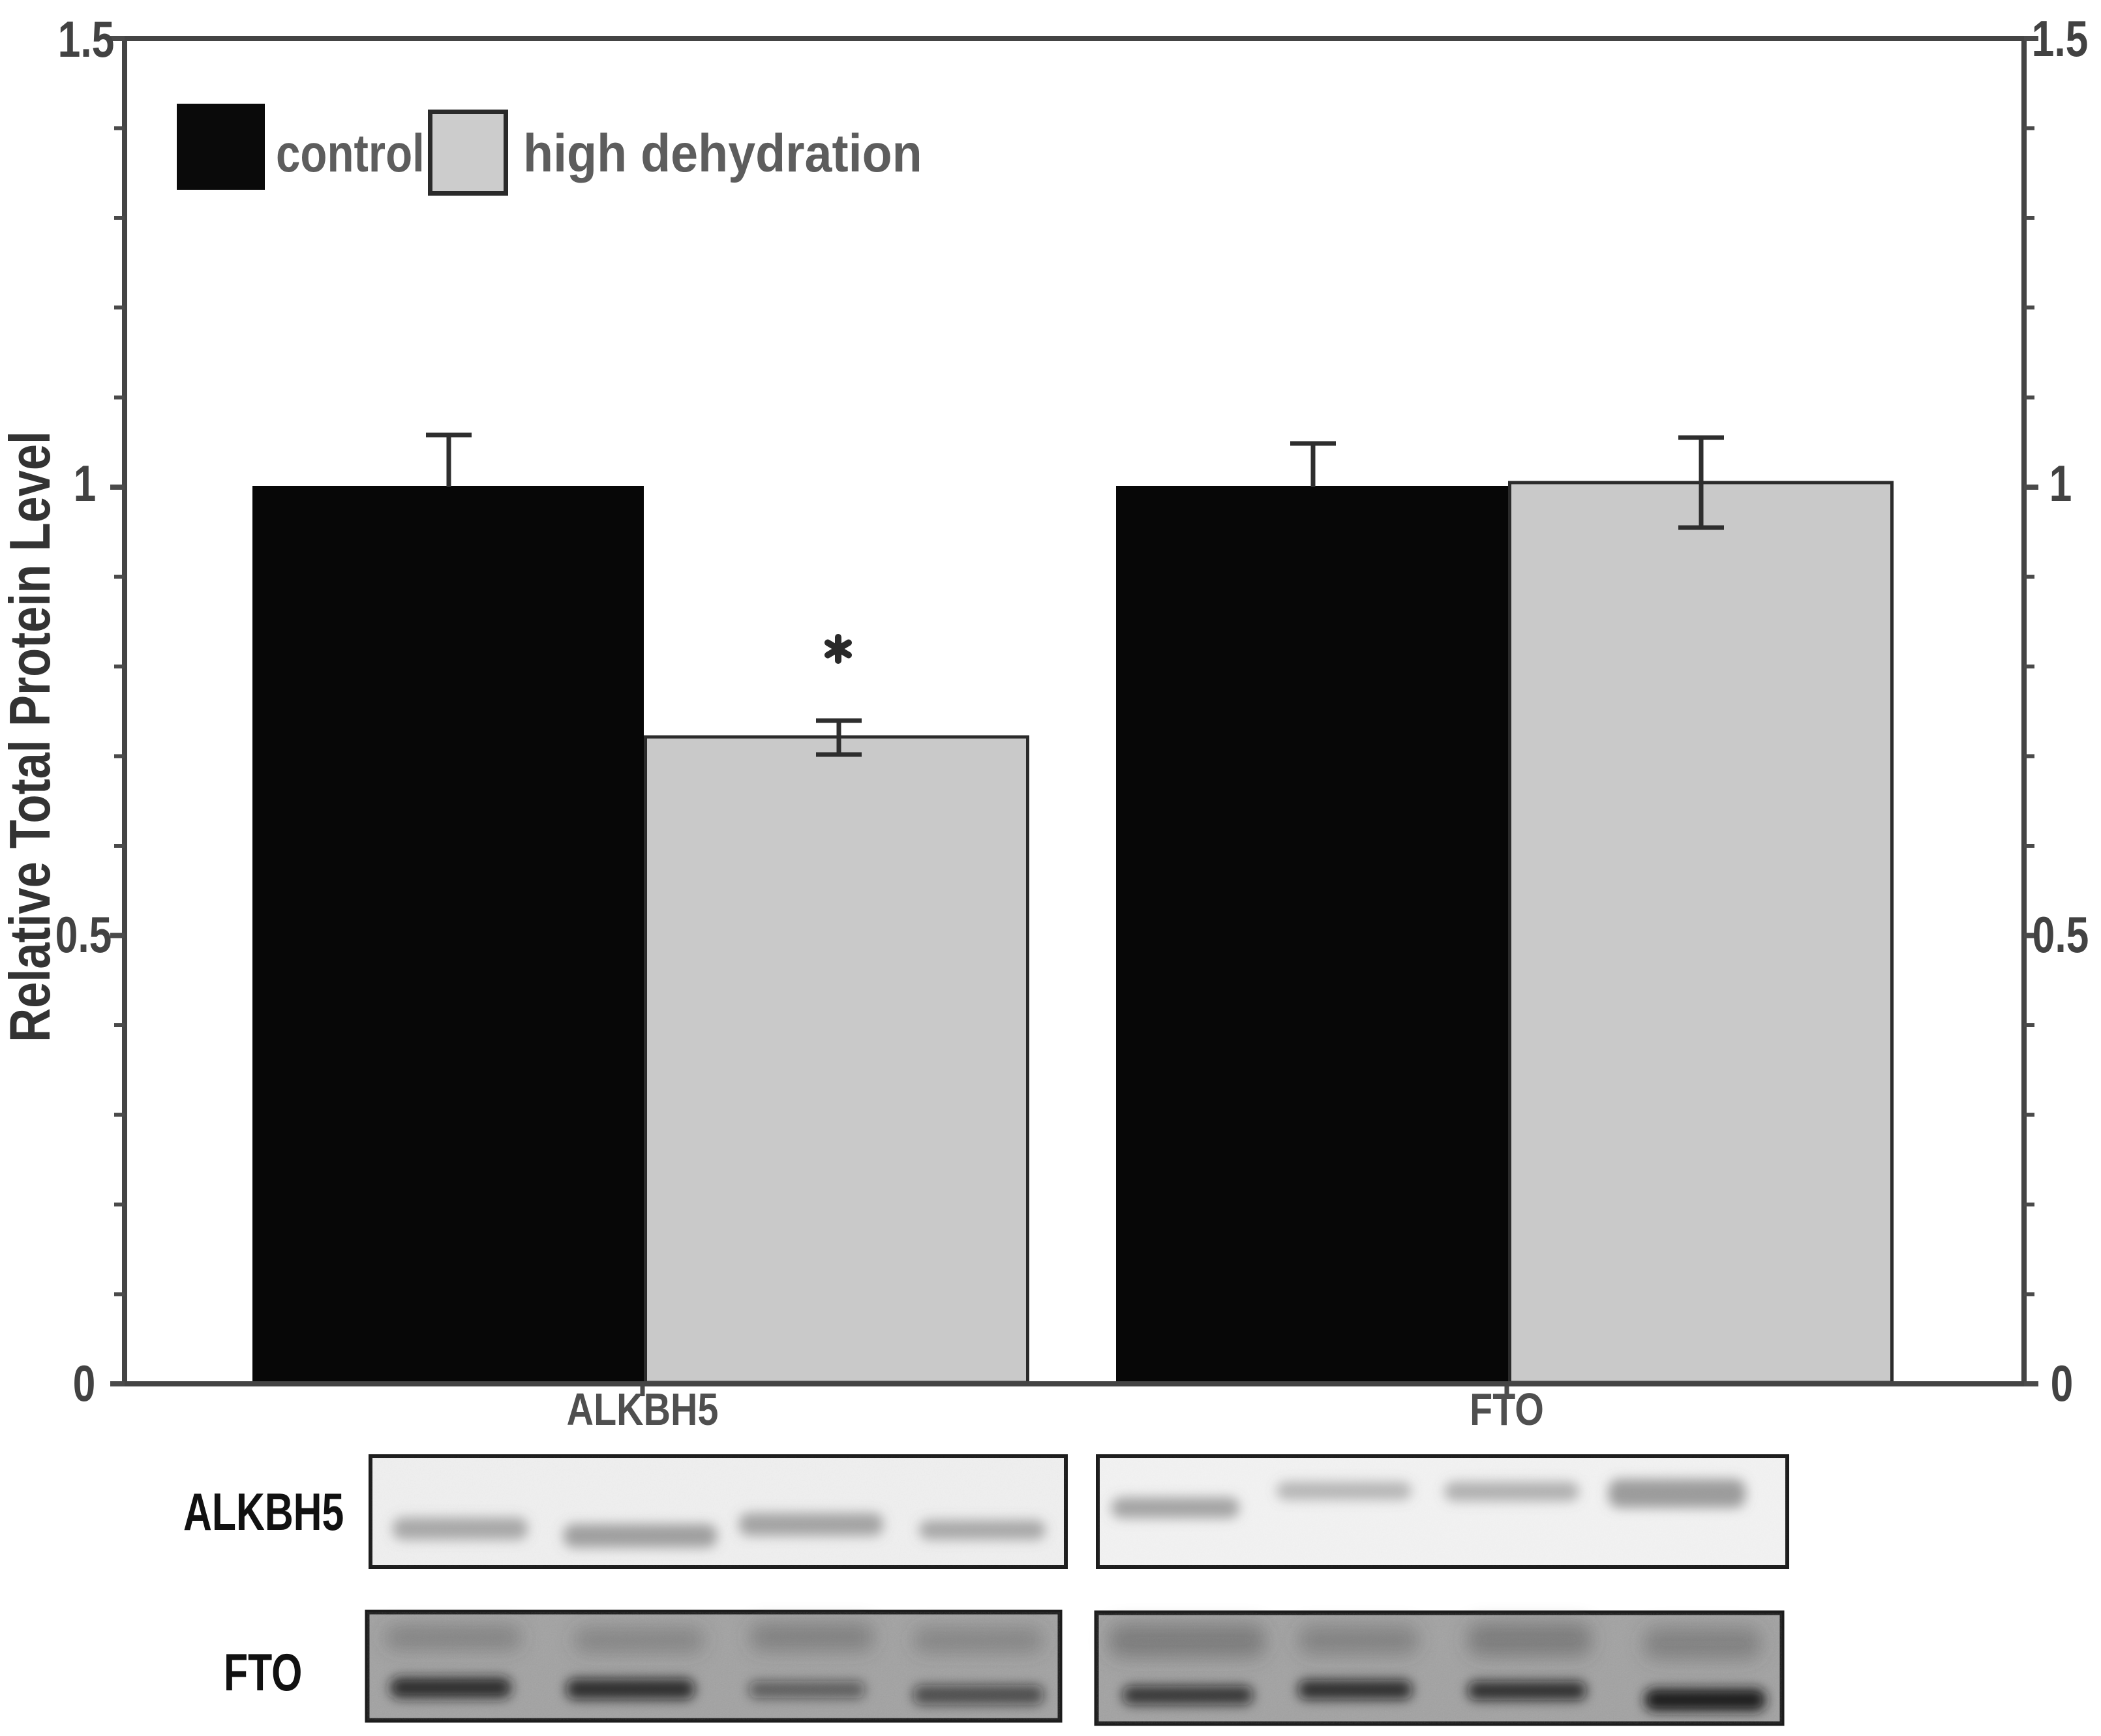  I want to click on svg-text: Relative Total Protein Level, so click(31, 736).